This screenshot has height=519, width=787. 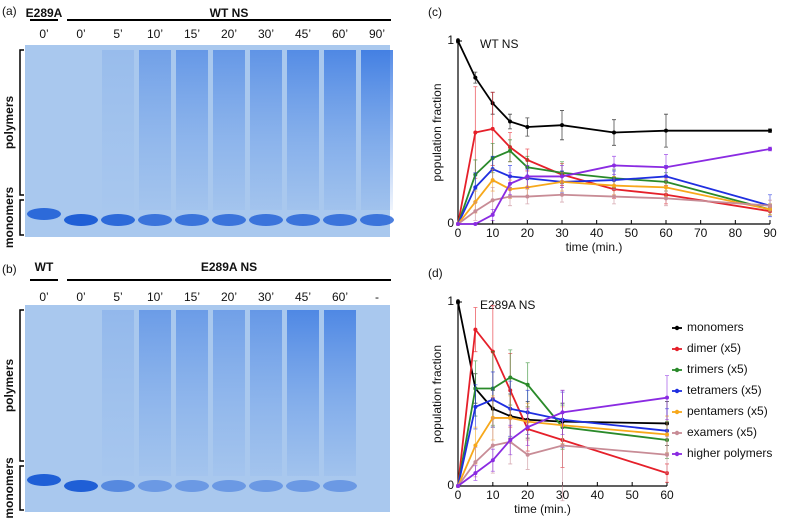 I want to click on y-tick-label: 0, so click(x=450, y=223).